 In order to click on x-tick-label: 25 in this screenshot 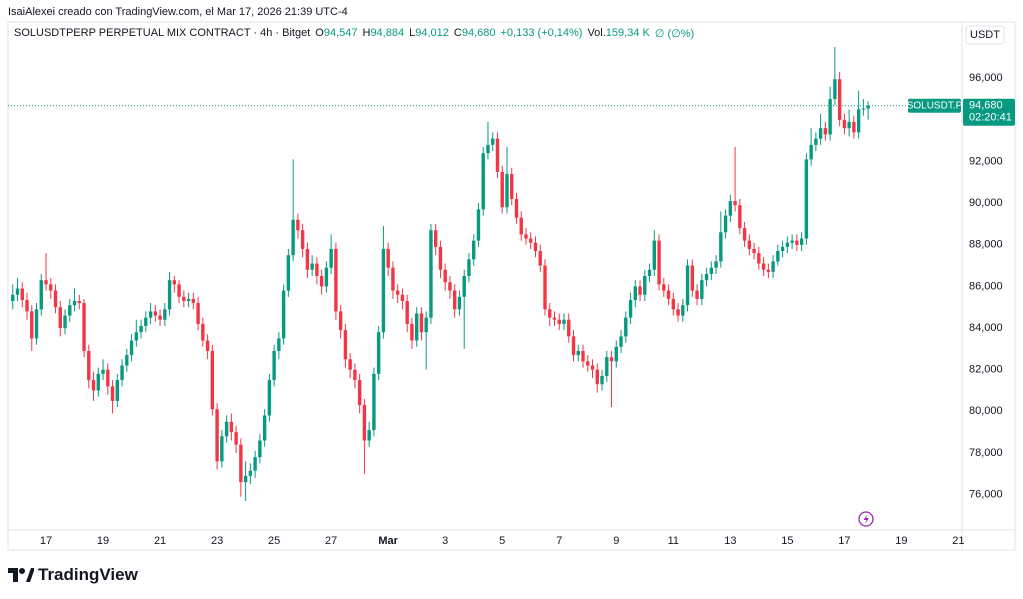, I will do `click(274, 541)`.